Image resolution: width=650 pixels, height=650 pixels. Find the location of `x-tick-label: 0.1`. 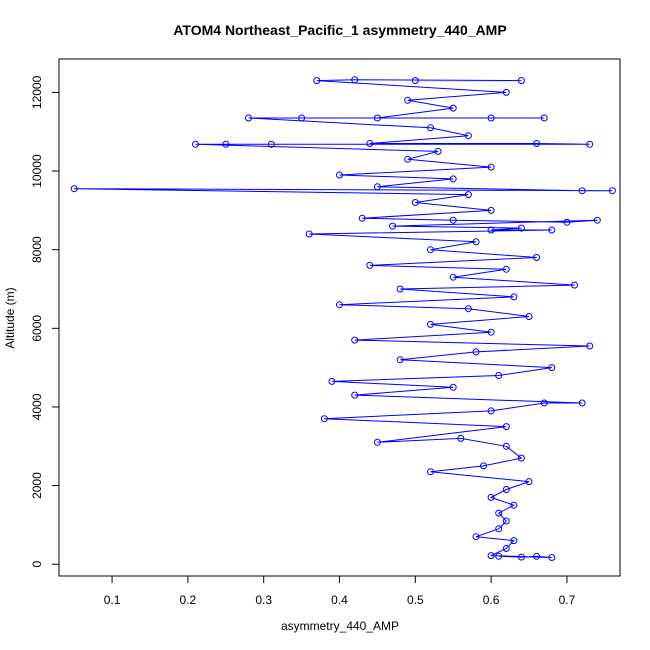

x-tick-label: 0.1 is located at coordinates (112, 600).